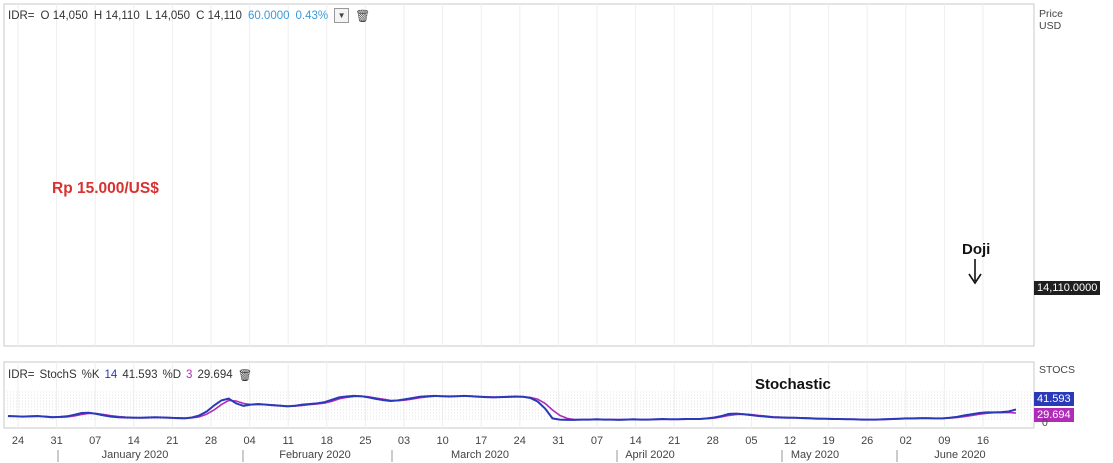 The image size is (1113, 463). I want to click on price-axis-title: Price, so click(1051, 14).